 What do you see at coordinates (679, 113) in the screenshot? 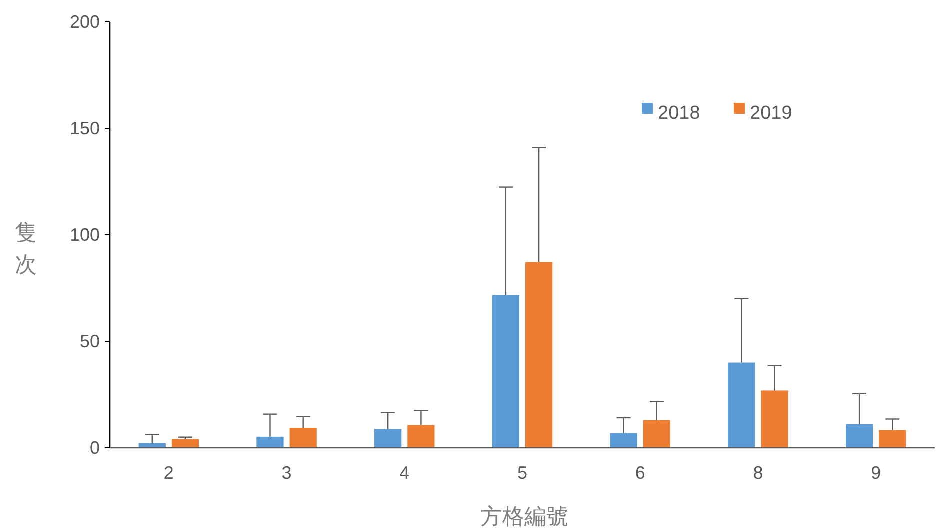
I see `legend-label: 2018` at bounding box center [679, 113].